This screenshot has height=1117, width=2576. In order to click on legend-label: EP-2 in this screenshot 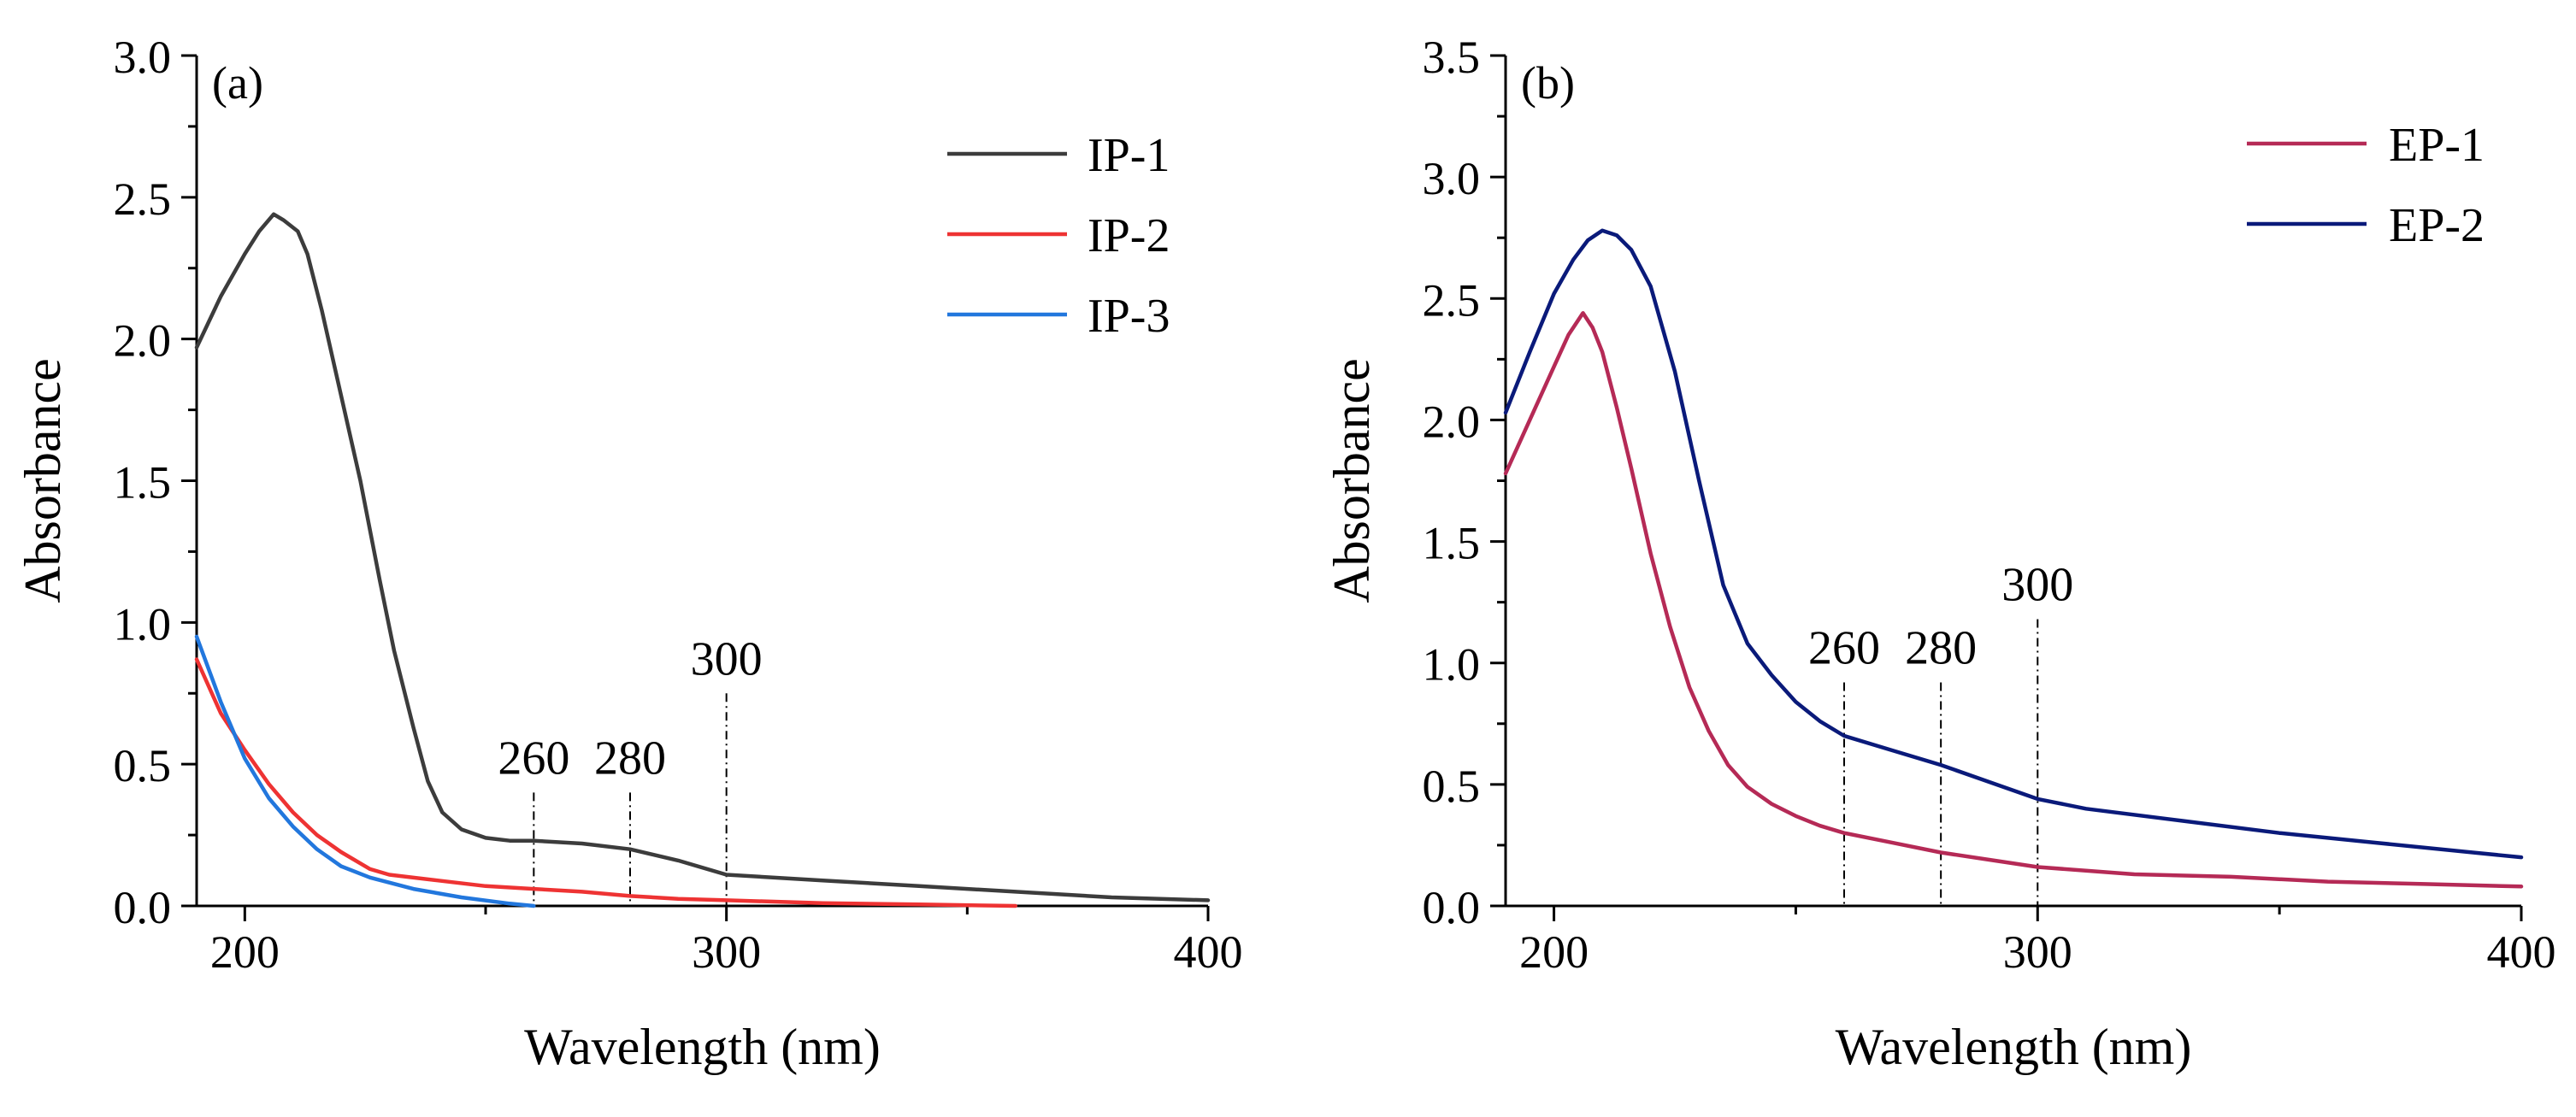, I will do `click(2437, 225)`.